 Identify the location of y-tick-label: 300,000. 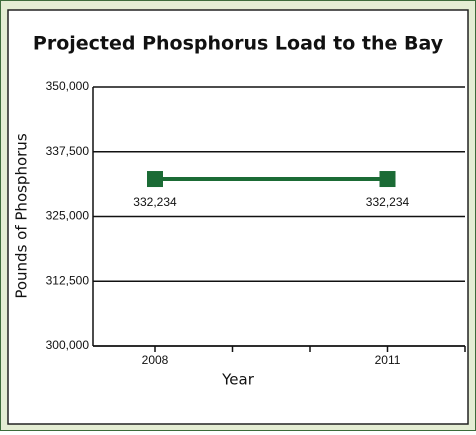
(68, 345).